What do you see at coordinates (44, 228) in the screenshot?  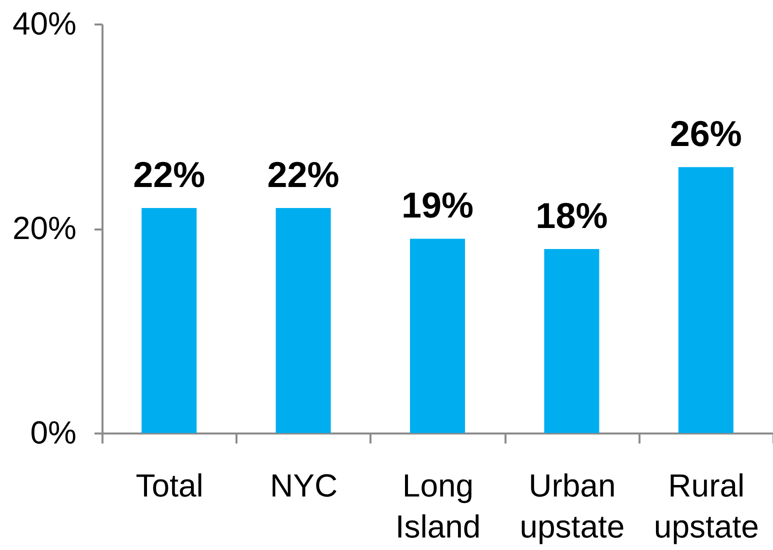 I see `y-tick-label: 20%` at bounding box center [44, 228].